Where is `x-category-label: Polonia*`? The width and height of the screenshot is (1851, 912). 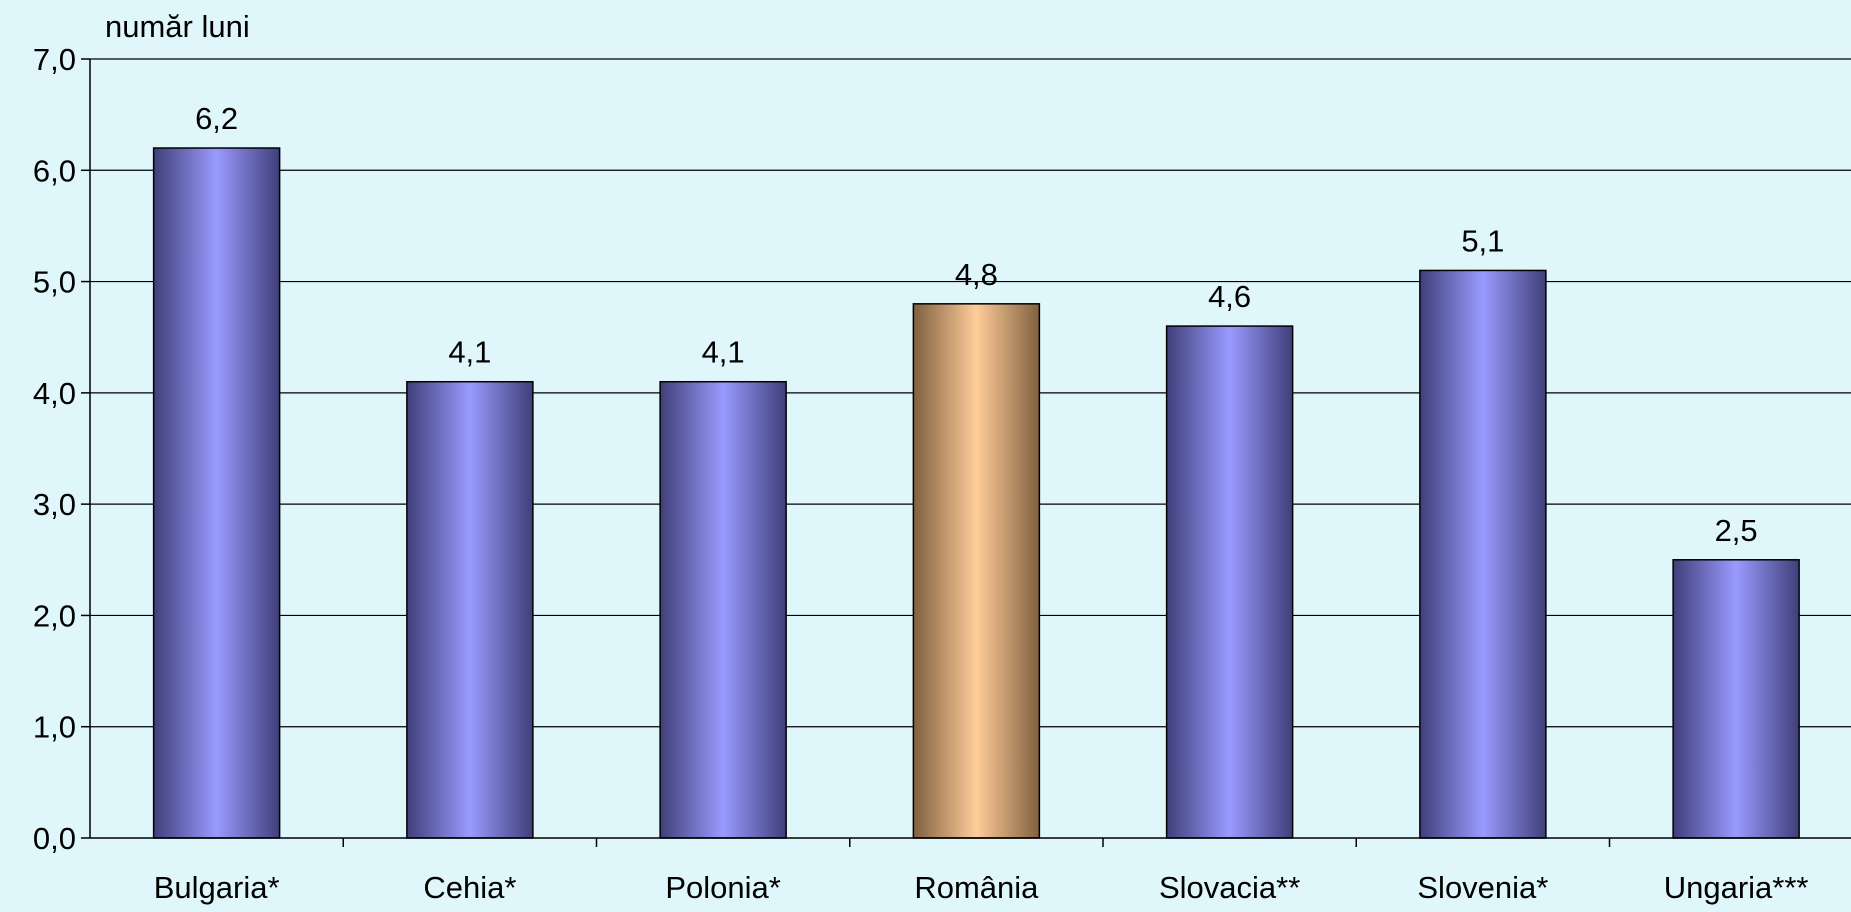
x-category-label: Polonia* is located at coordinates (722, 887).